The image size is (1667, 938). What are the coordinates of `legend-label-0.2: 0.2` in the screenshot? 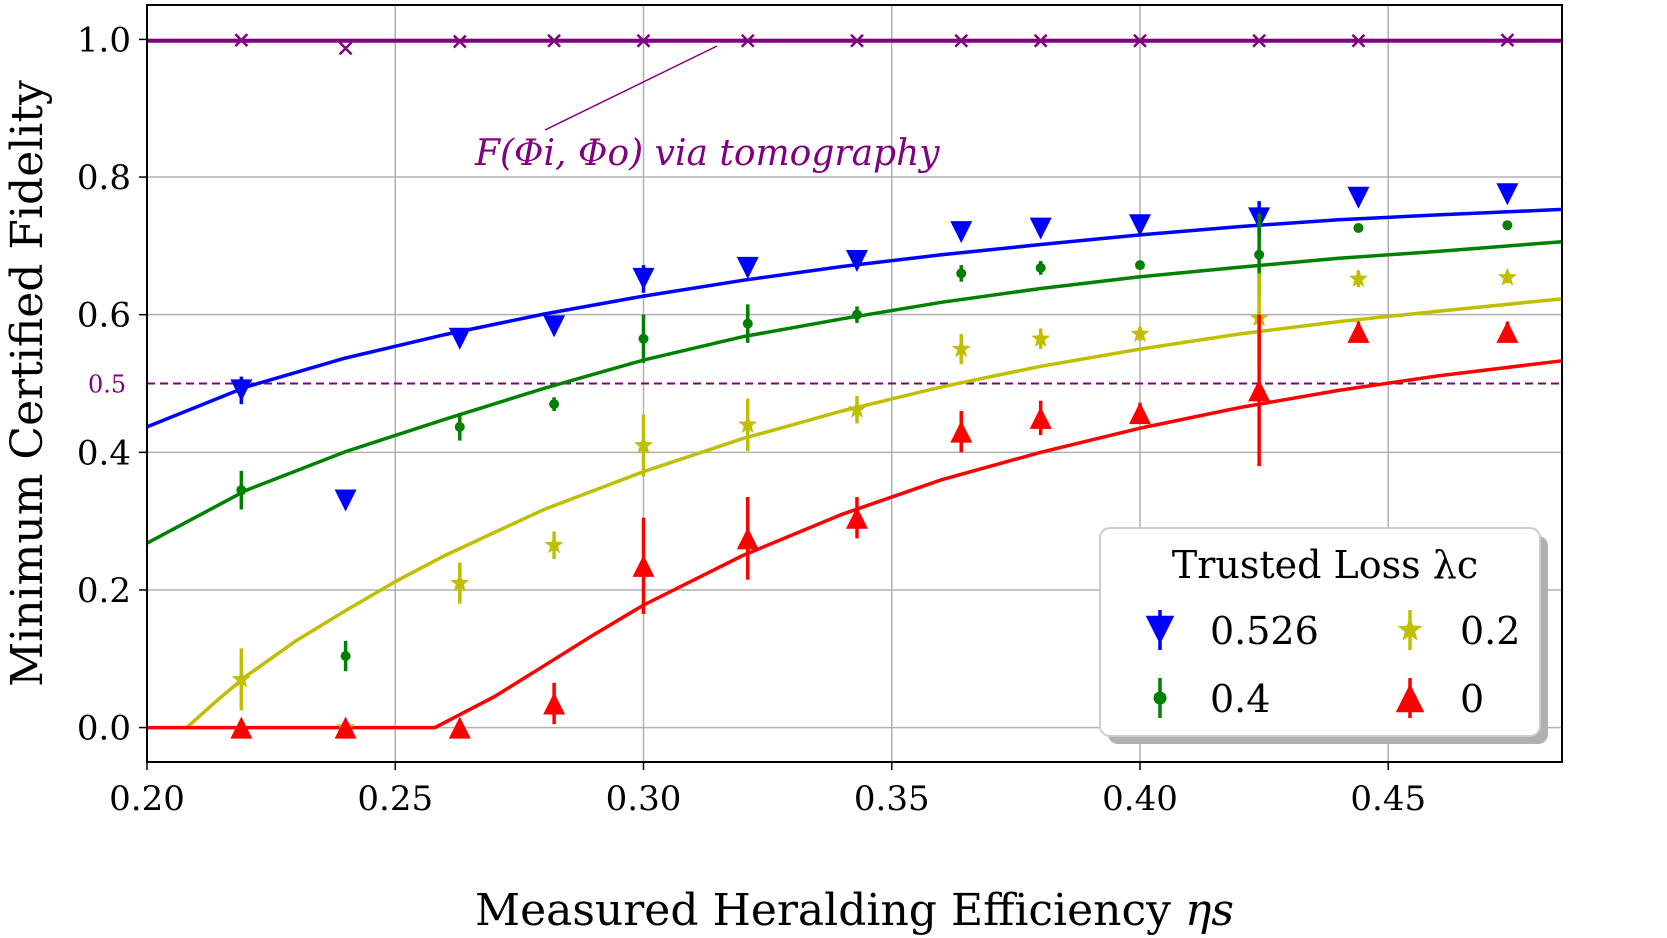 It's located at (1490, 631).